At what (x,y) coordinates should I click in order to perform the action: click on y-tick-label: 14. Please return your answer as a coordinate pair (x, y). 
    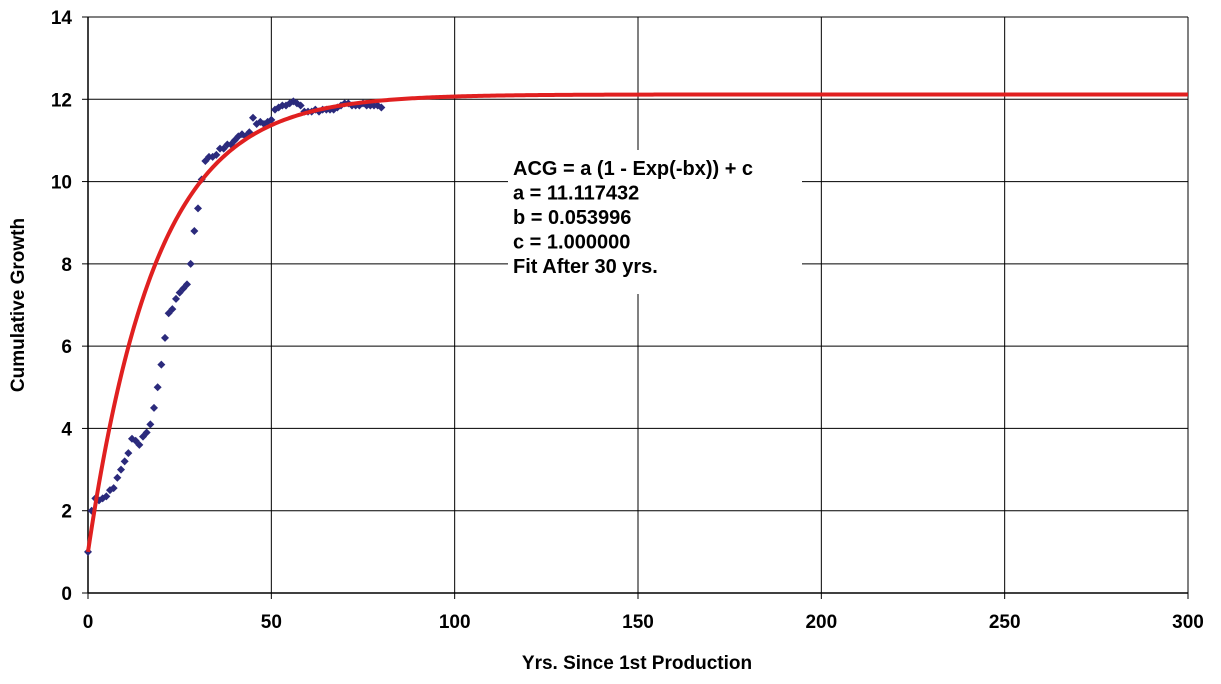
    Looking at the image, I should click on (62, 18).